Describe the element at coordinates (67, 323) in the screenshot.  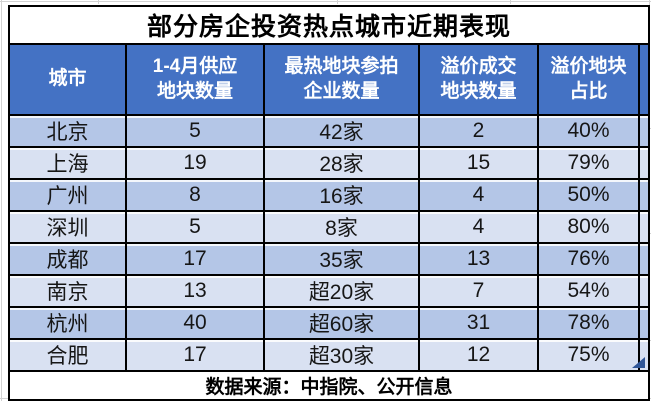
I see `cell-city: 杭州` at that location.